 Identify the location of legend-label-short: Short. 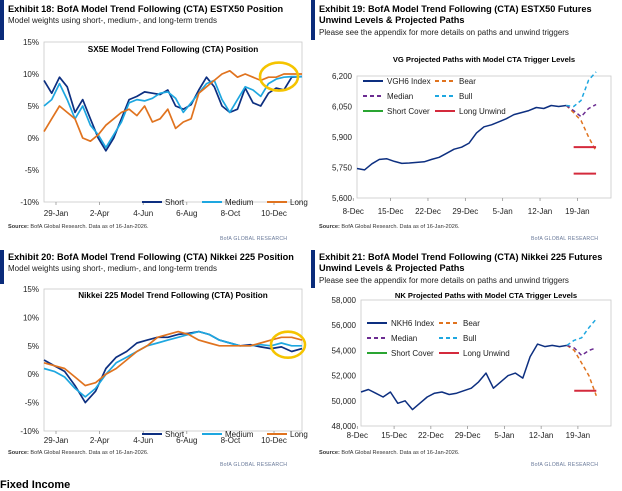
(175, 434).